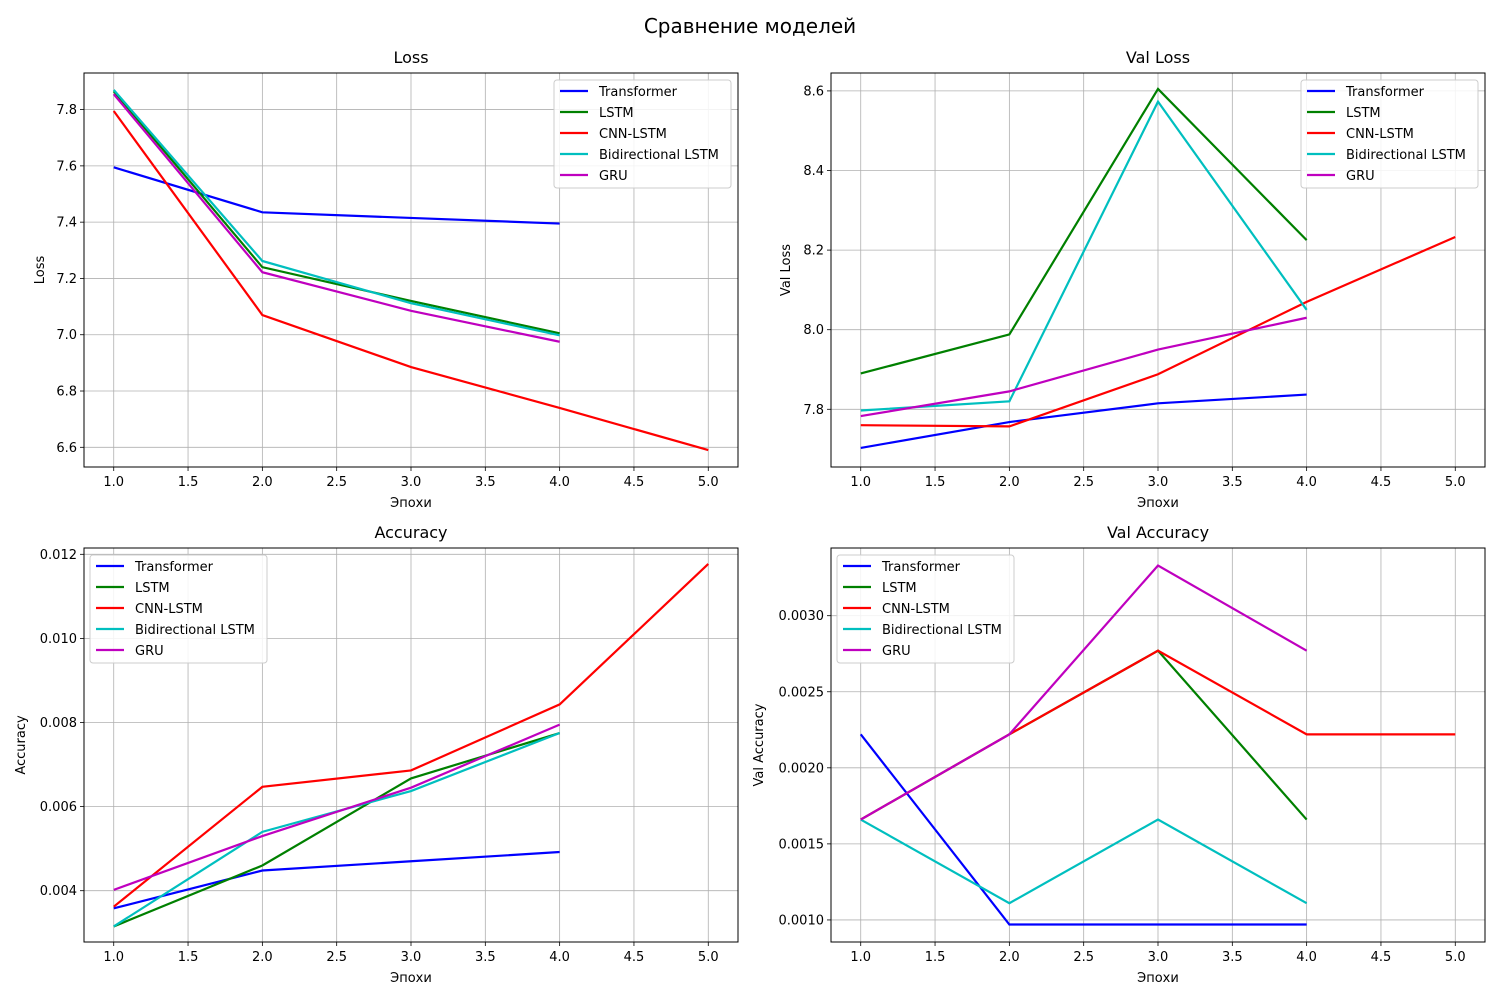 Image resolution: width=1500 pixels, height=1000 pixels. I want to click on y-tick-label: 0.004, so click(58, 891).